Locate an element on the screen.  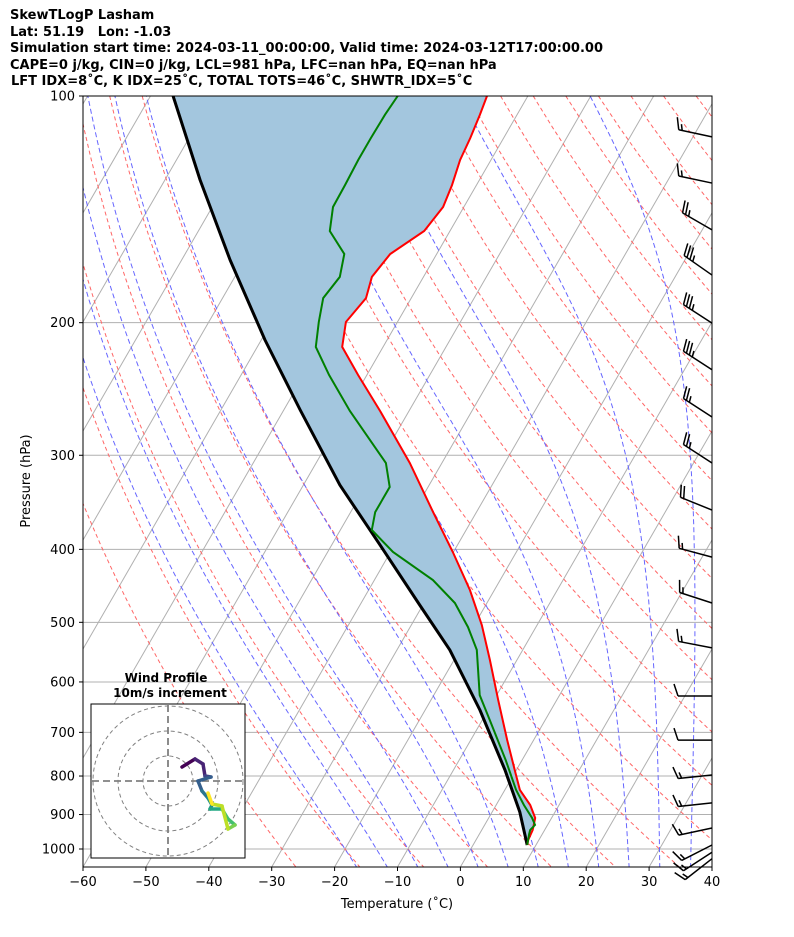
x-tick-label: −30 is located at coordinates (271, 882).